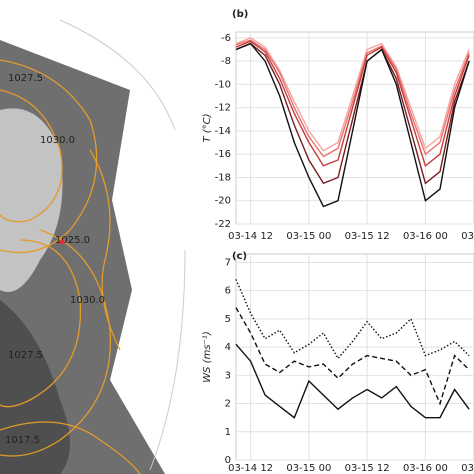 The height and width of the screenshot is (474, 474). What do you see at coordinates (223, 108) in the screenshot?
I see `y-tick-label: -12` at bounding box center [223, 108].